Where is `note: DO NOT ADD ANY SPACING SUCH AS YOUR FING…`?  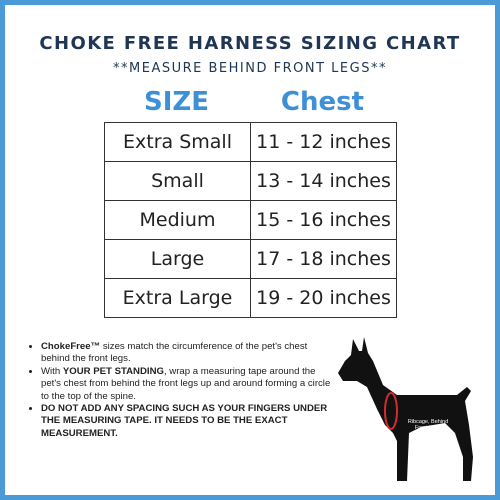 note: DO NOT ADD ANY SPACING SUCH AS YOUR FING… is located at coordinates (186, 421).